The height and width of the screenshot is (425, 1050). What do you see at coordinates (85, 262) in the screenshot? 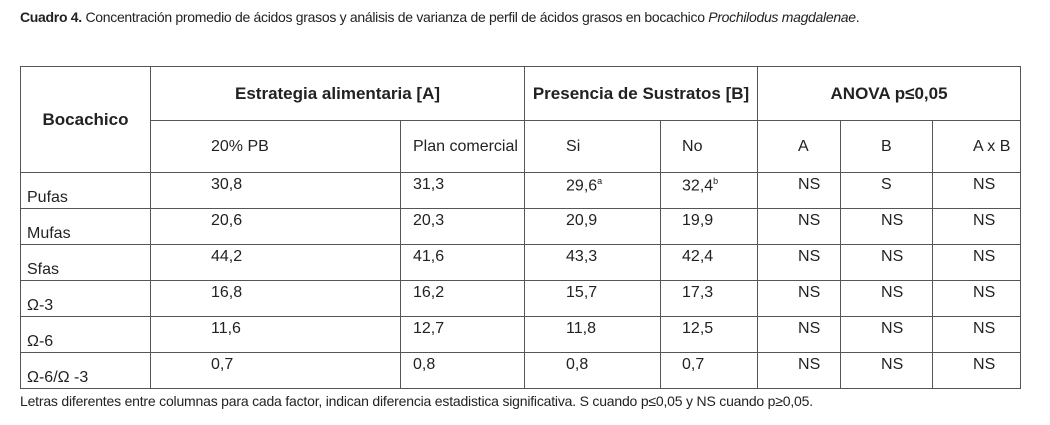
I see `row-label: Sfas` at bounding box center [85, 262].